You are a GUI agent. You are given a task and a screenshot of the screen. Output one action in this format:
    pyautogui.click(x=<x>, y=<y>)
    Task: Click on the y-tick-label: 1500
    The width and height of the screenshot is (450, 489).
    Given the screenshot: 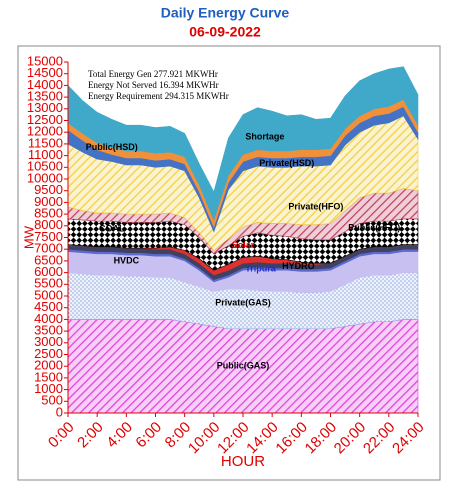 What is the action you would take?
    pyautogui.click(x=48, y=376)
    